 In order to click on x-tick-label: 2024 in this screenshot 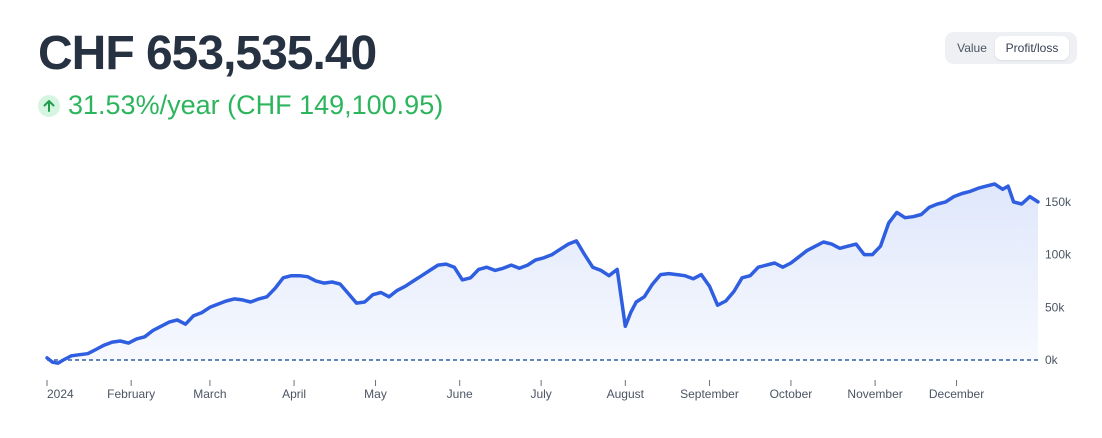, I will do `click(60, 394)`.